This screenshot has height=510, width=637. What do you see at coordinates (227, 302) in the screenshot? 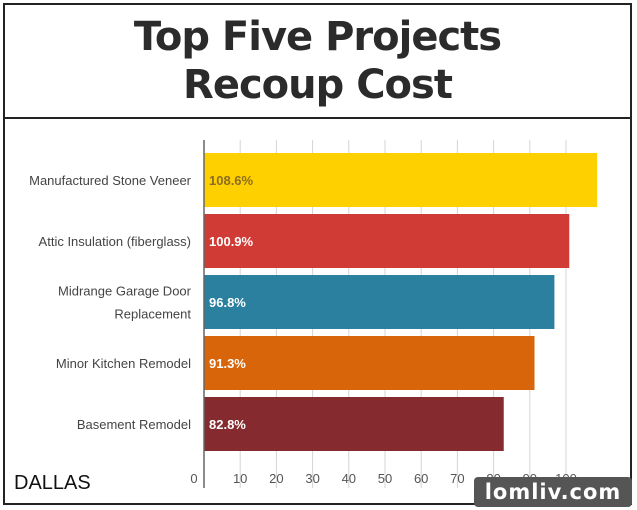
I see `value-label-2: 96.8%` at bounding box center [227, 302].